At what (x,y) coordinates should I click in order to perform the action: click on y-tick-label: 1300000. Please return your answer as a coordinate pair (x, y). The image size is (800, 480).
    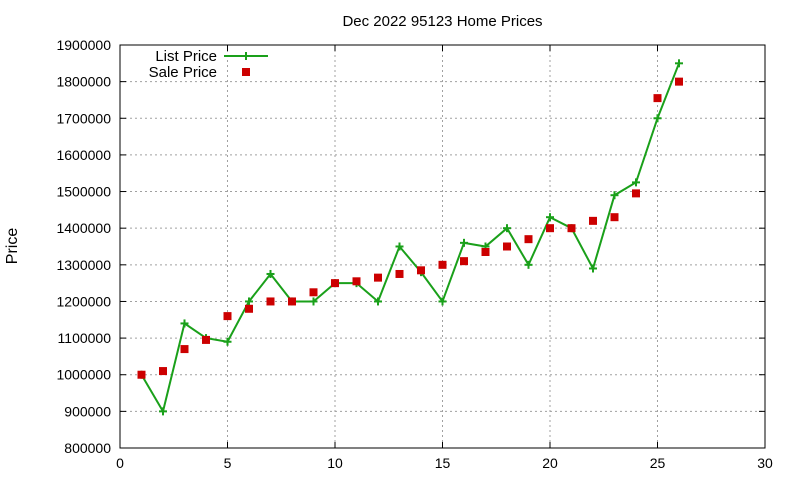
    Looking at the image, I should click on (83, 265).